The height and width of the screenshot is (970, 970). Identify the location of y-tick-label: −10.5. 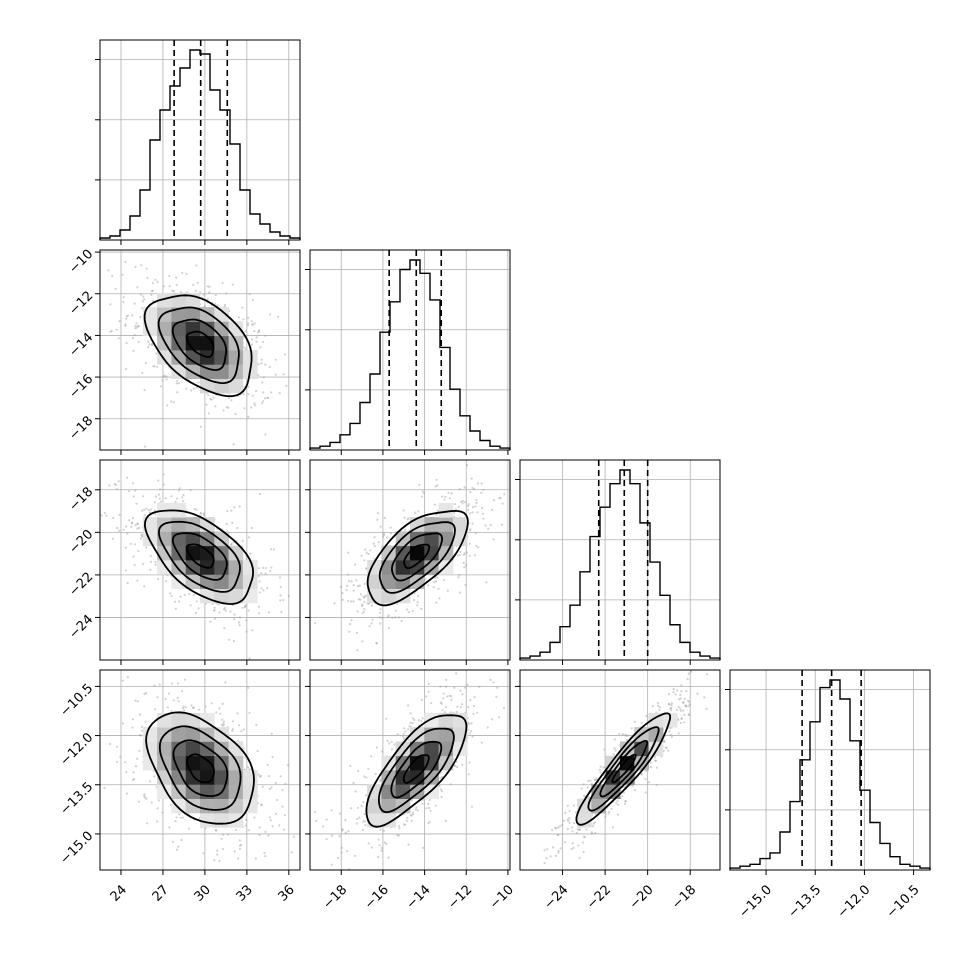
(77, 700).